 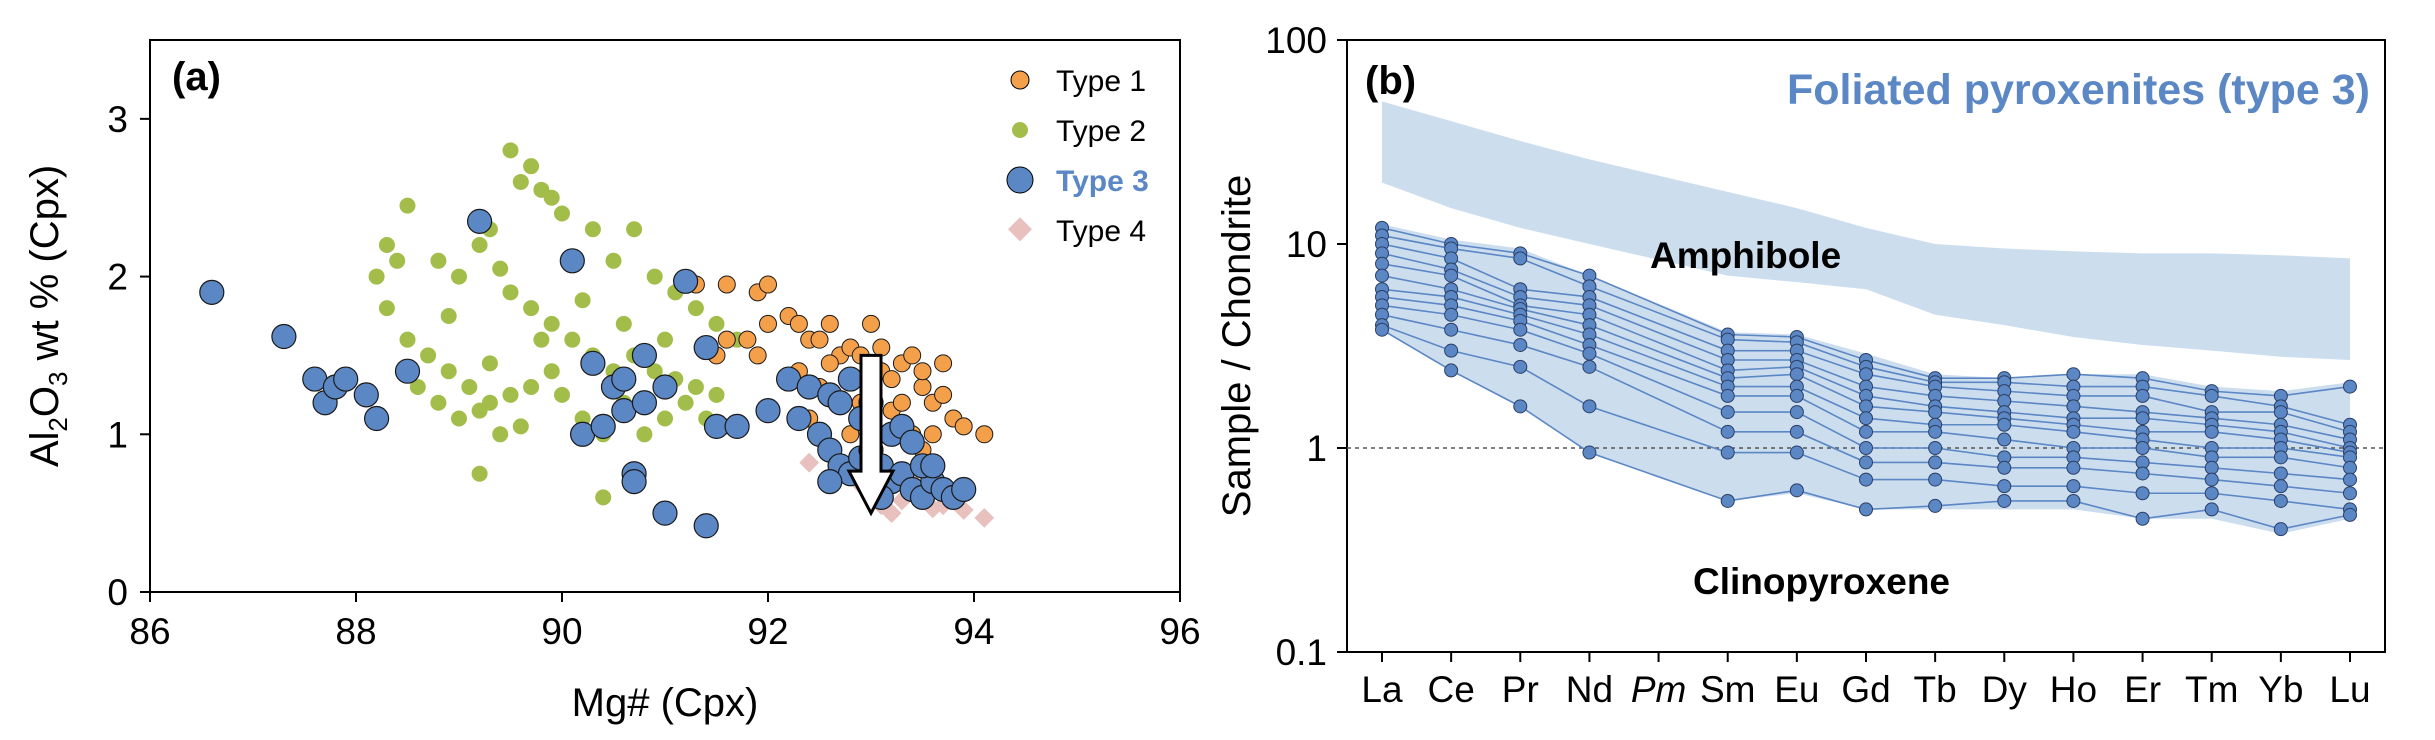 I want to click on ree-label: Ho, so click(x=2073, y=689).